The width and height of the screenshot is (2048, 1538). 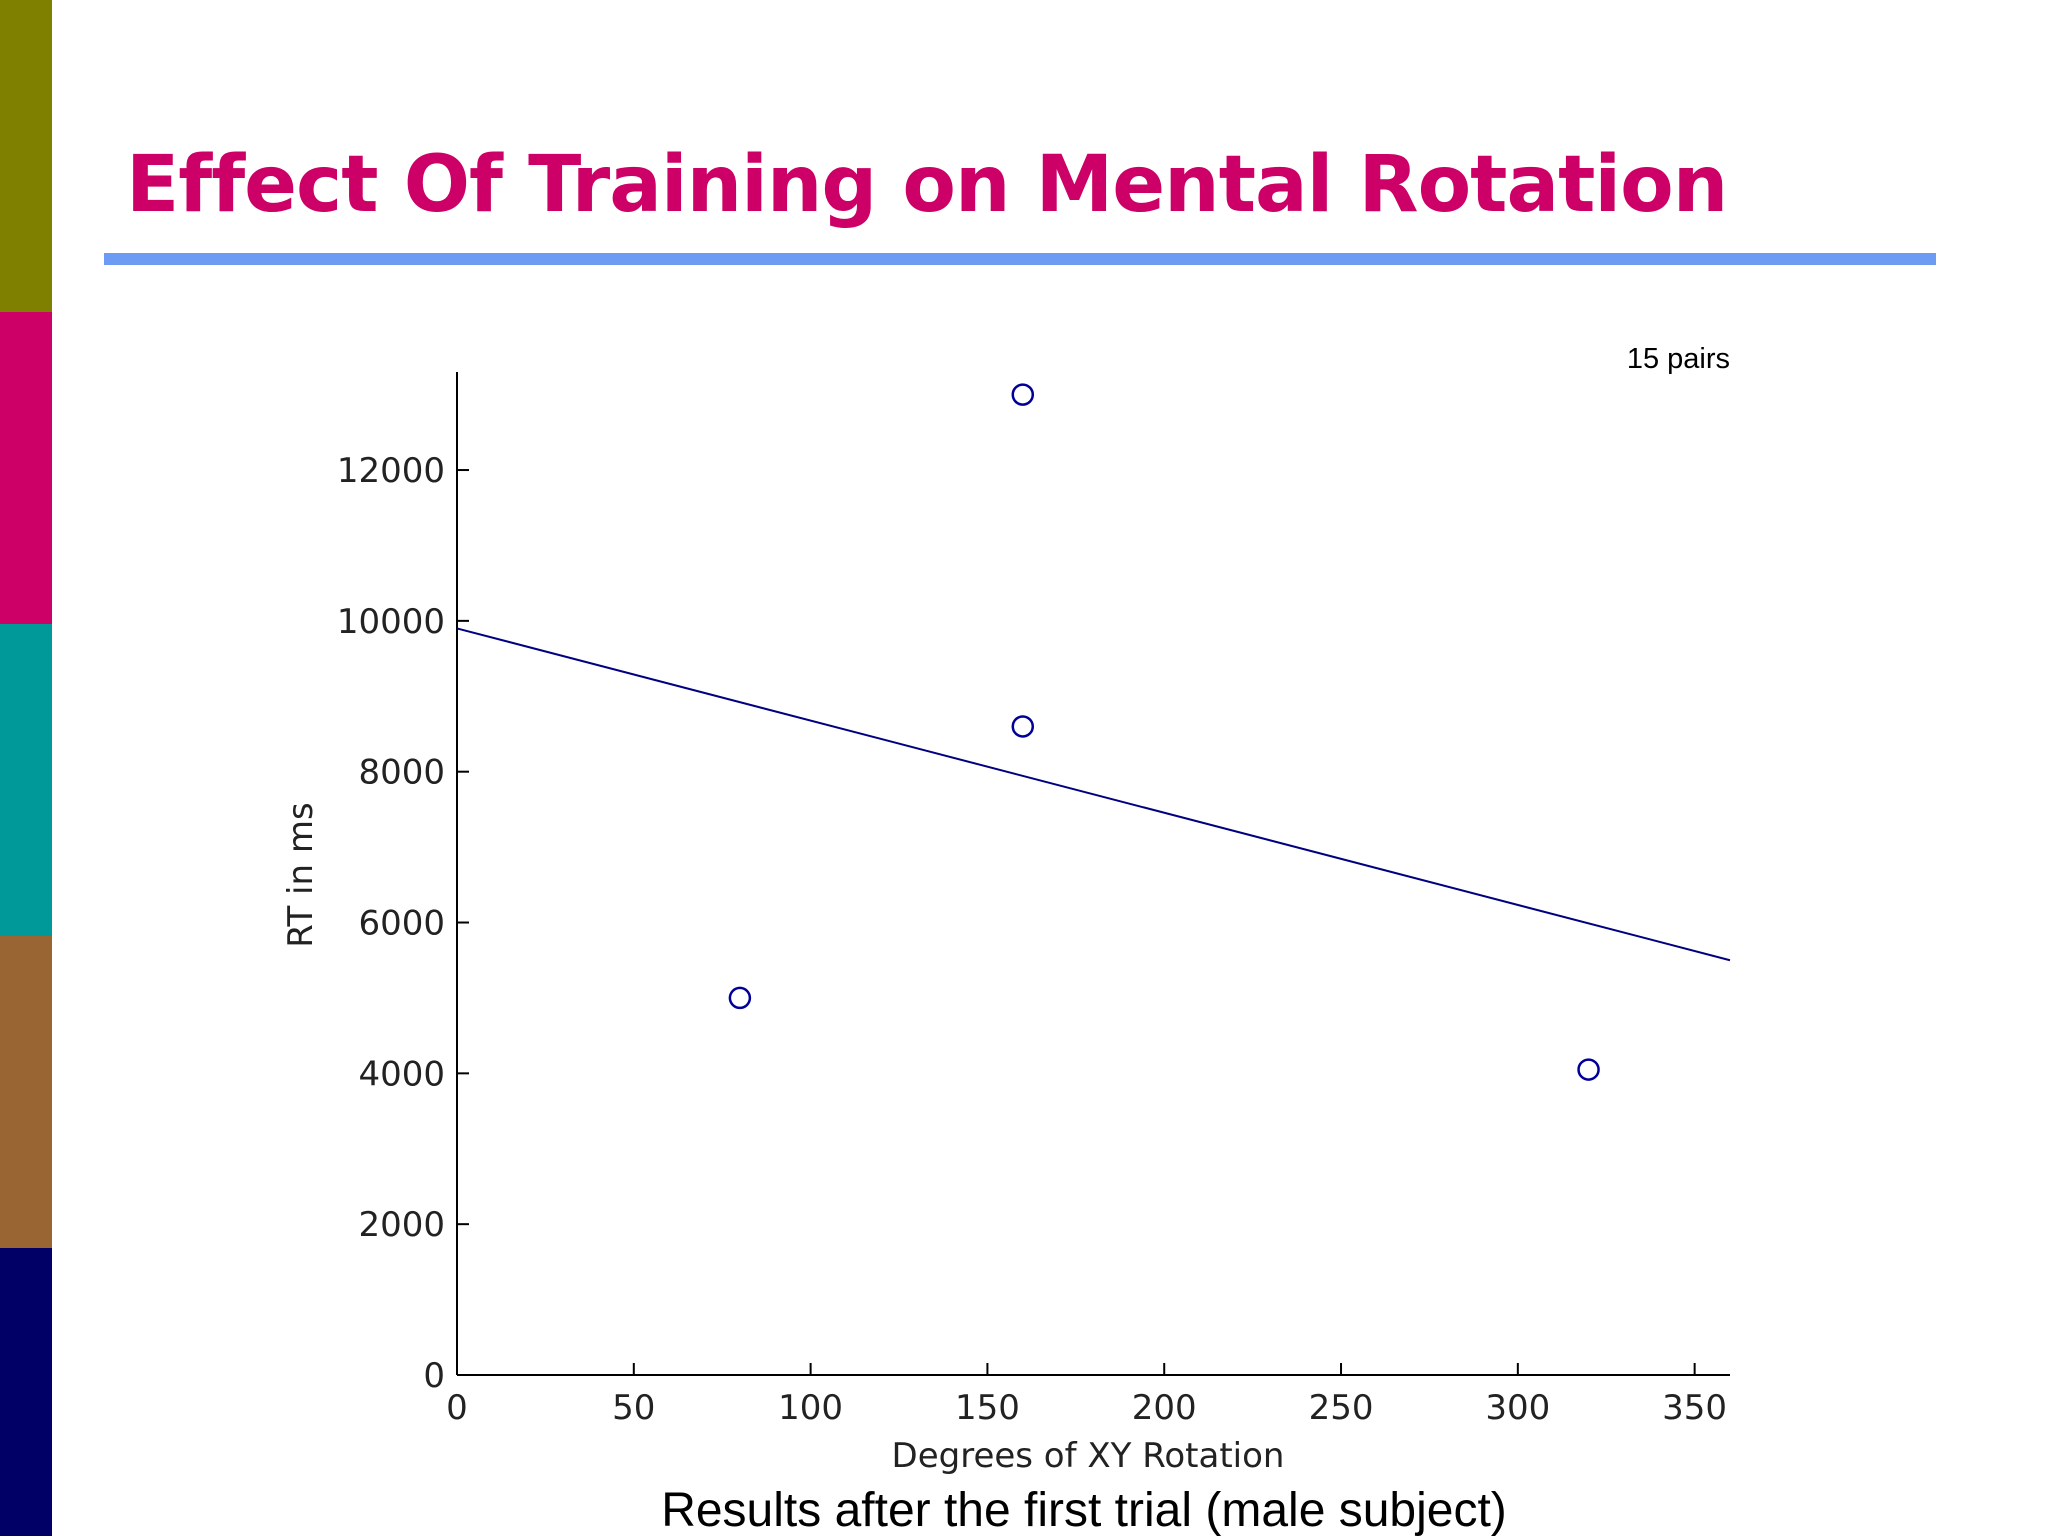 I want to click on y-tick-label: 12000, so click(x=391, y=471).